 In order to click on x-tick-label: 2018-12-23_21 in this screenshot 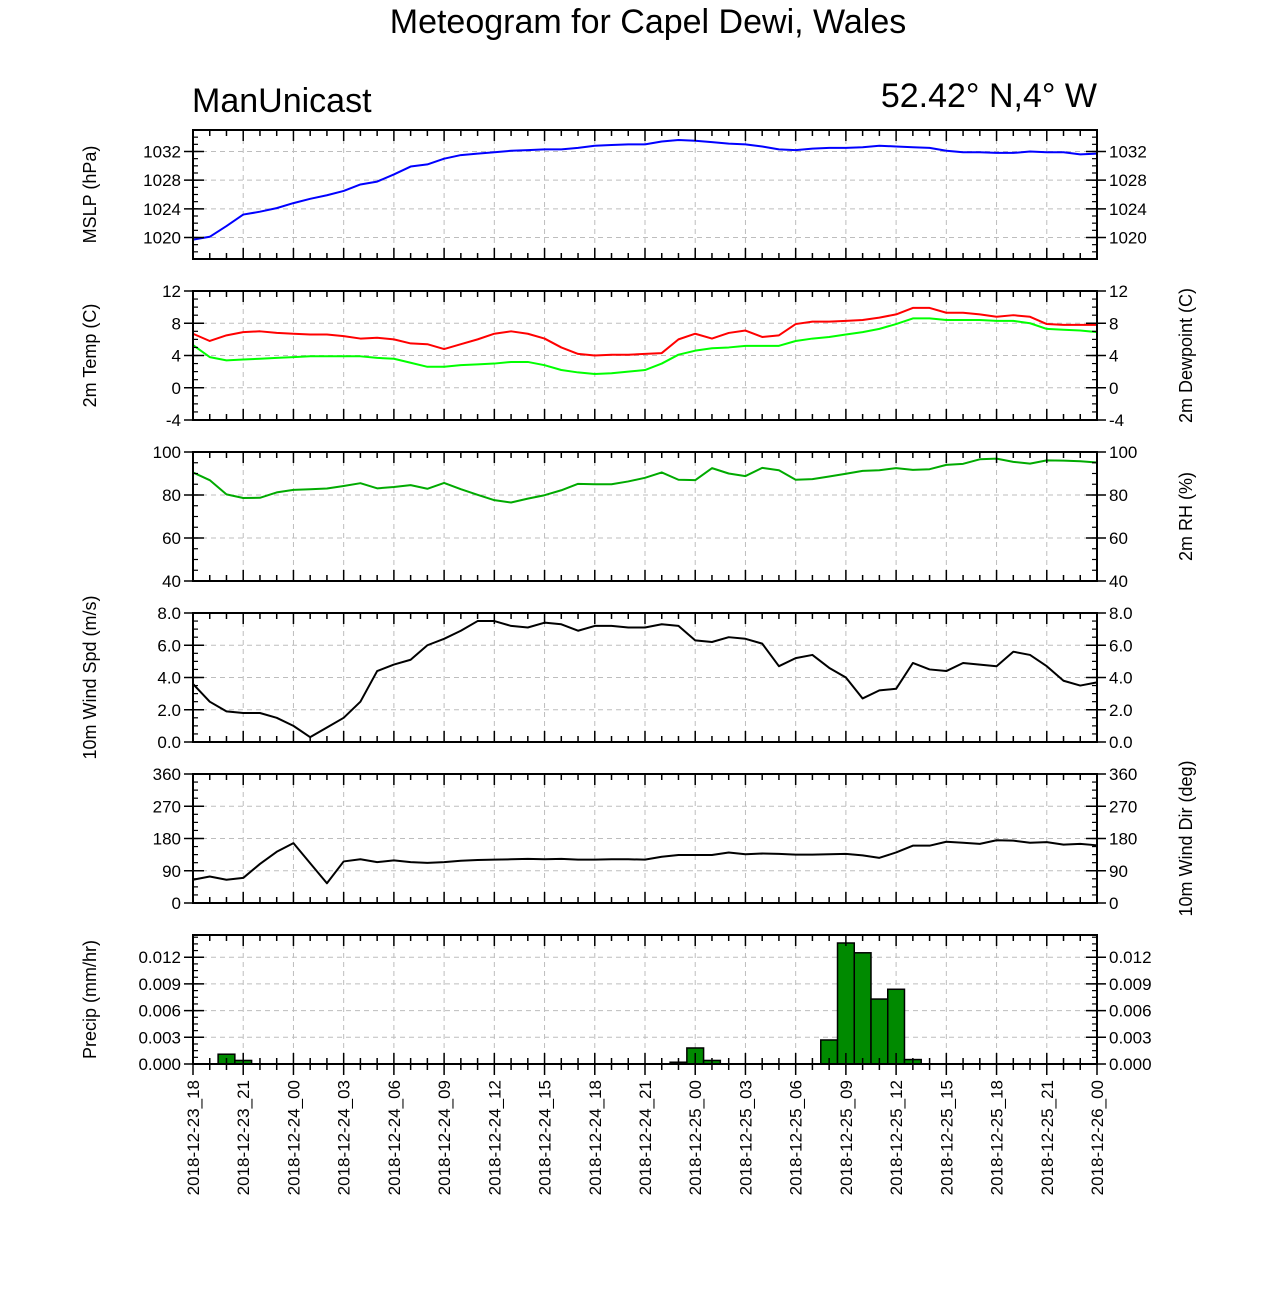, I will do `click(243, 1137)`.